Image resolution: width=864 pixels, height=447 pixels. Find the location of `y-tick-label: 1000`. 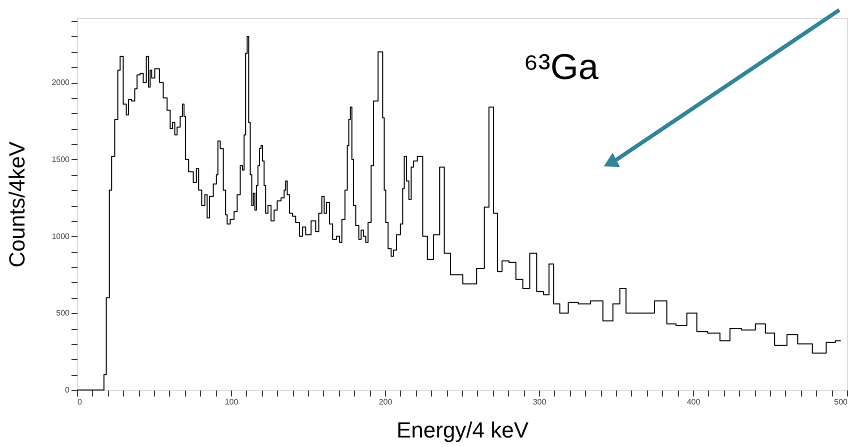

y-tick-label: 1000 is located at coordinates (61, 236).